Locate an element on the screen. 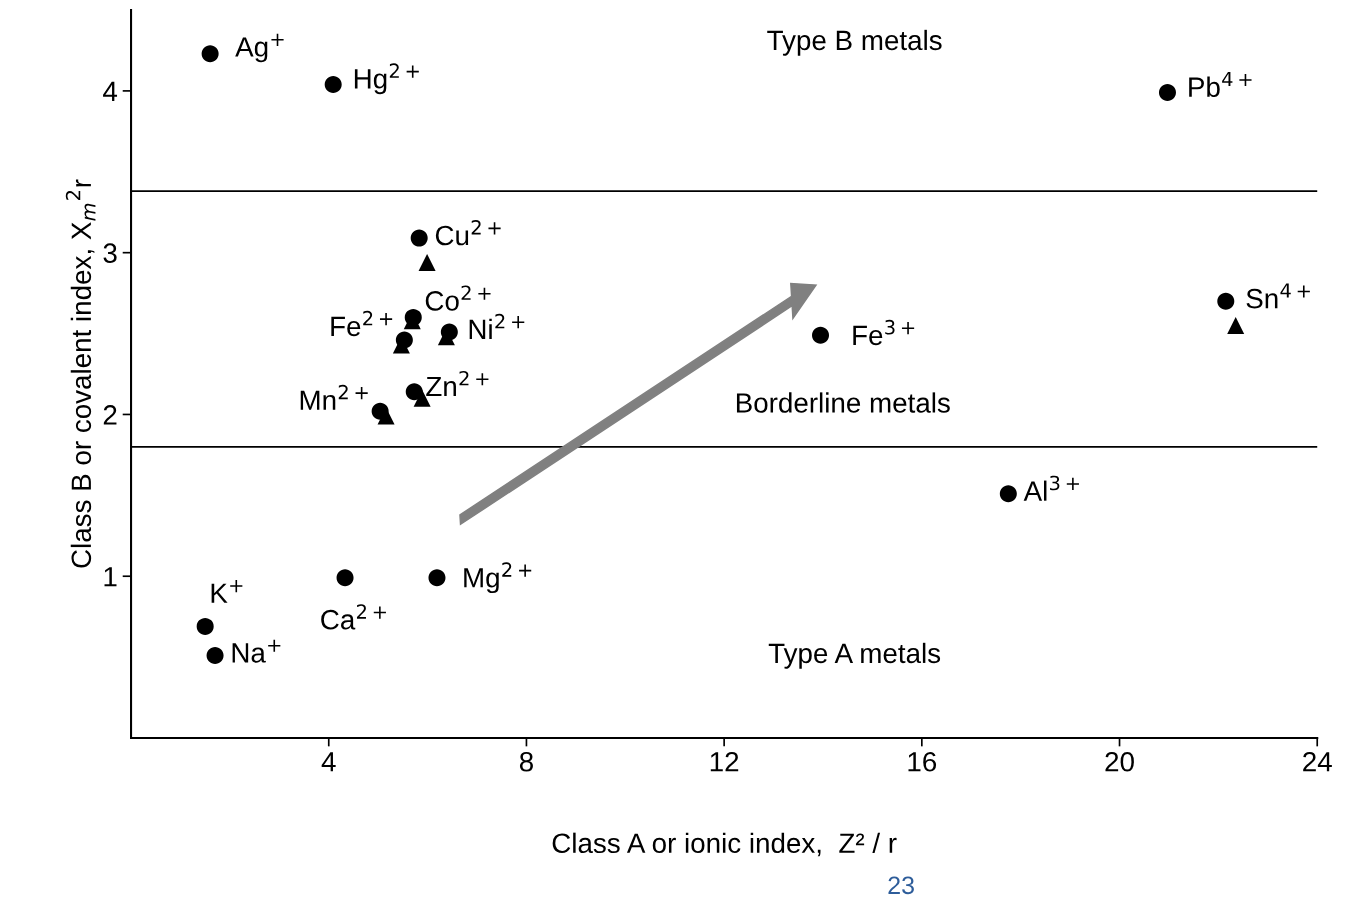 The height and width of the screenshot is (910, 1351). data-label: Pb$^{4+}$ is located at coordinates (1220, 84).